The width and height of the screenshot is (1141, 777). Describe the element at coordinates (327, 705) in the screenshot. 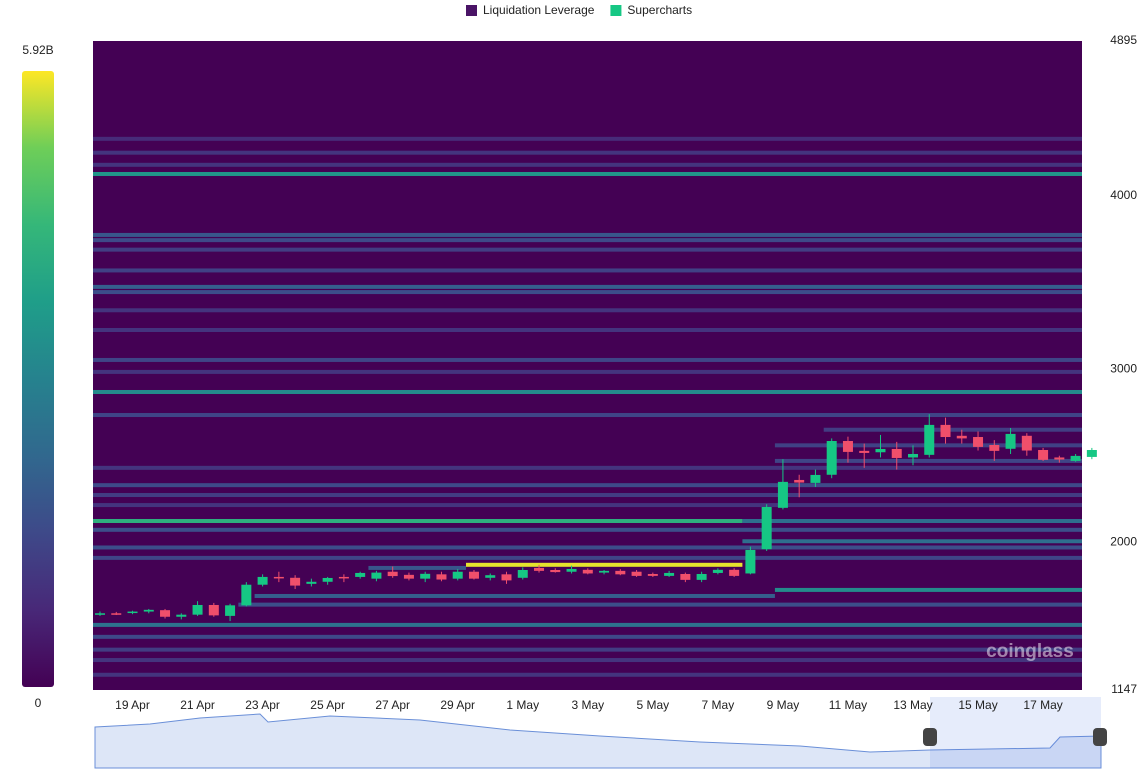

I see `x-tick-label: 25 Apr` at that location.